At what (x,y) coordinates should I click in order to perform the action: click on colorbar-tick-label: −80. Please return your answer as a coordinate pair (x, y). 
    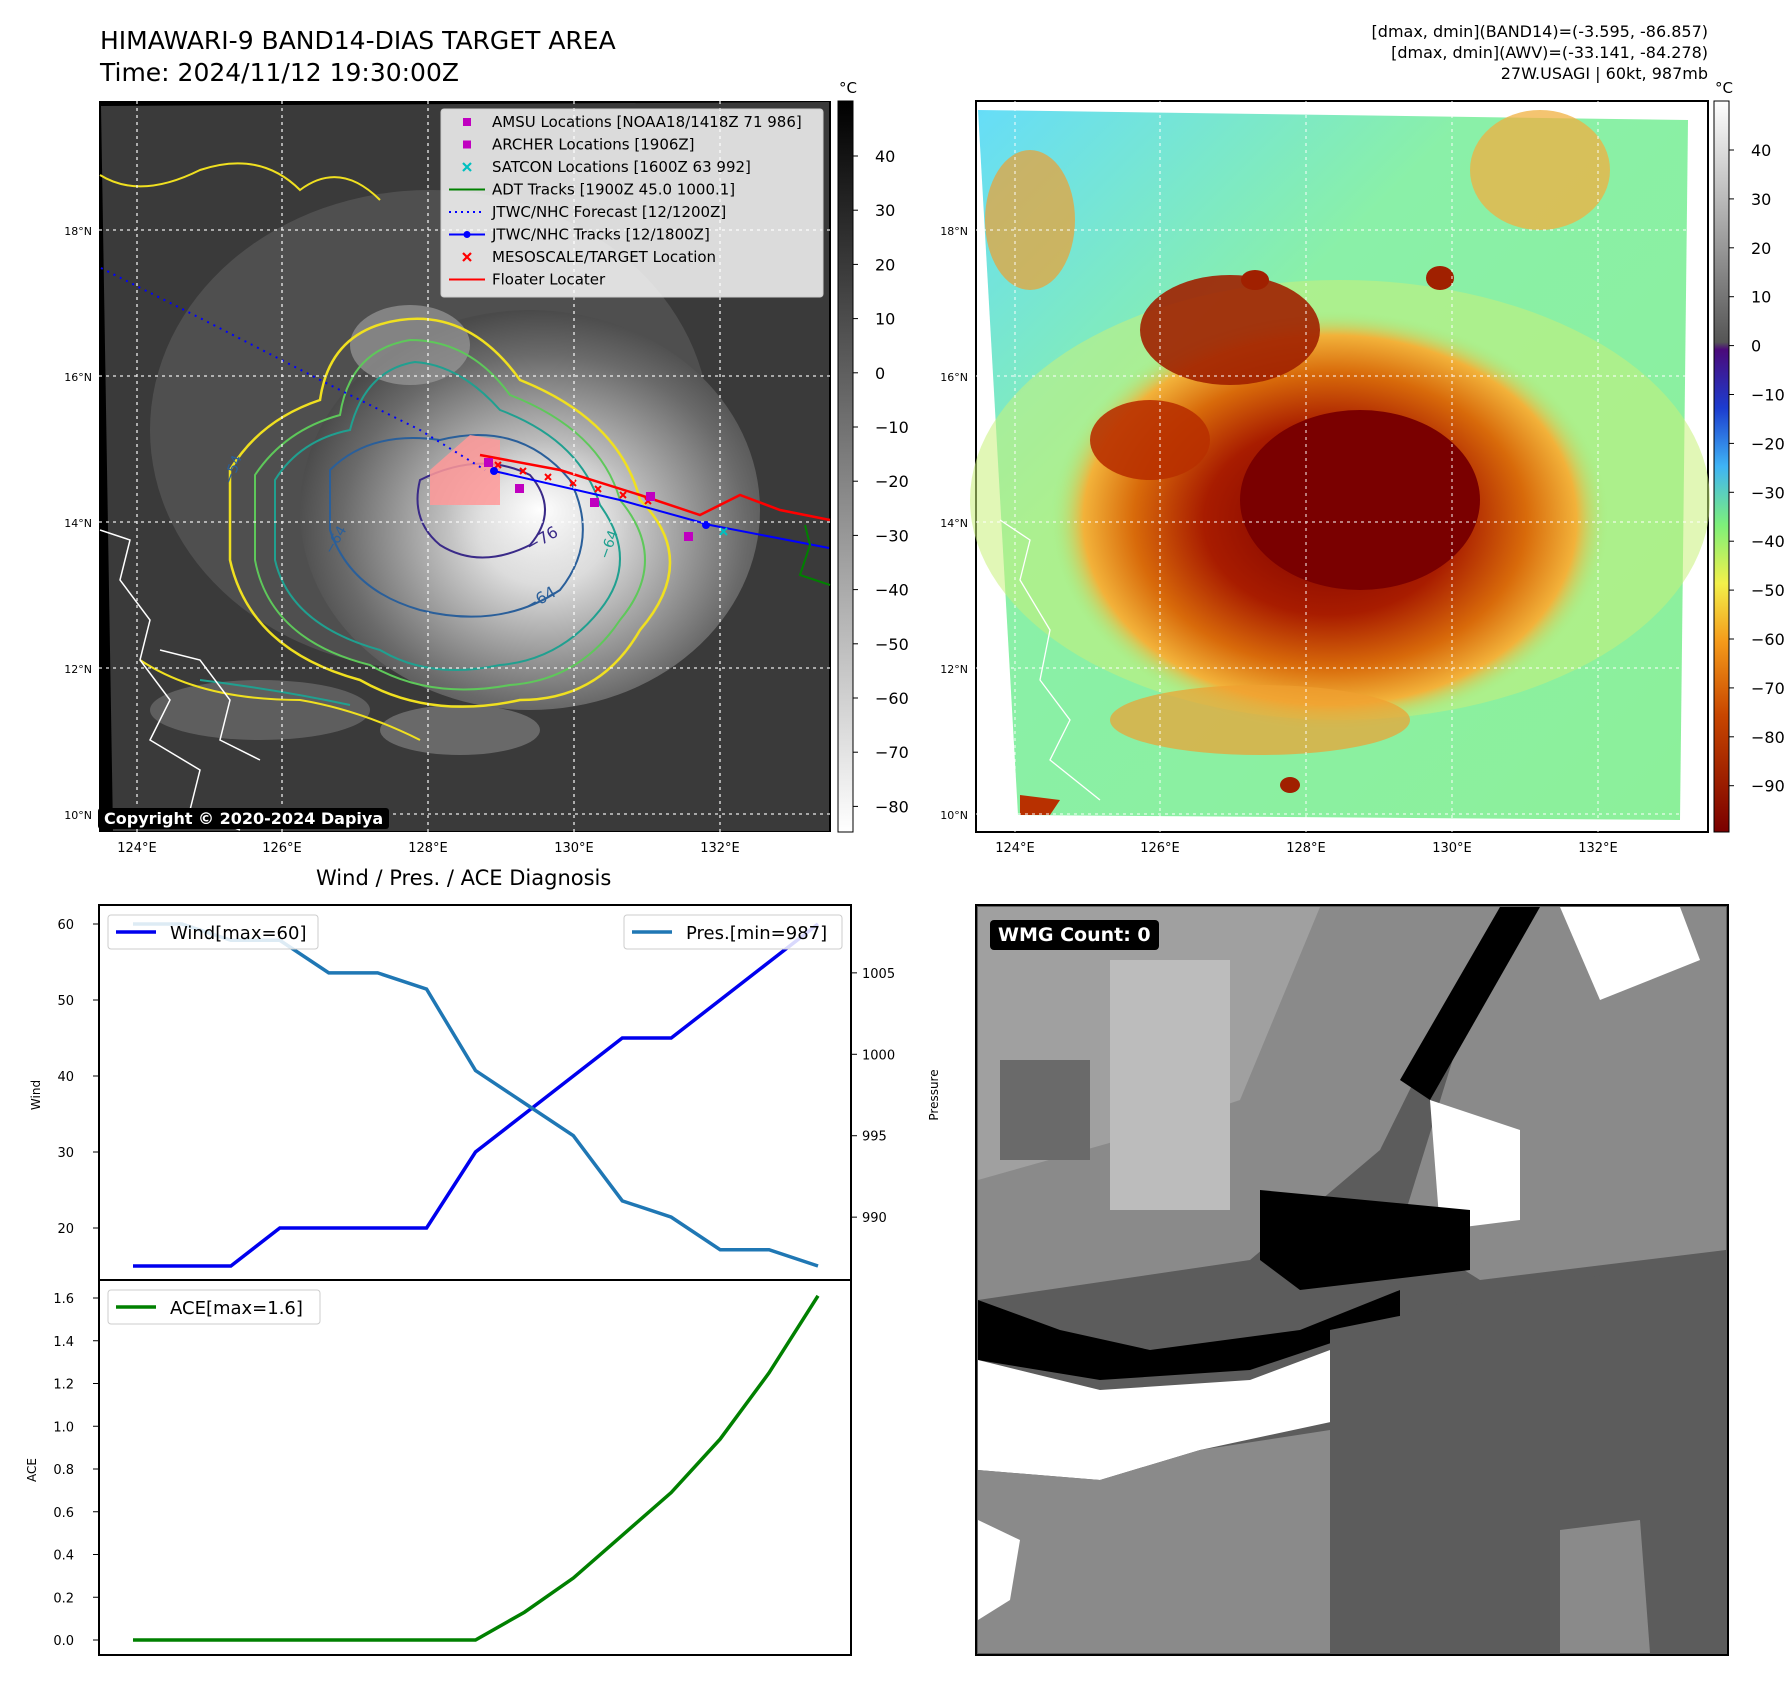
    Looking at the image, I should click on (1768, 737).